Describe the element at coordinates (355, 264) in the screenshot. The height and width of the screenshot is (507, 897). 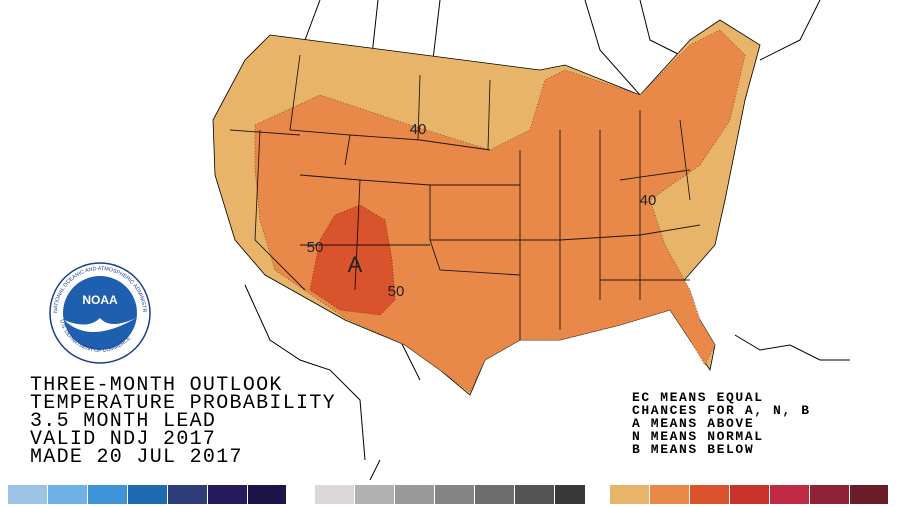
I see `center-label: A` at that location.